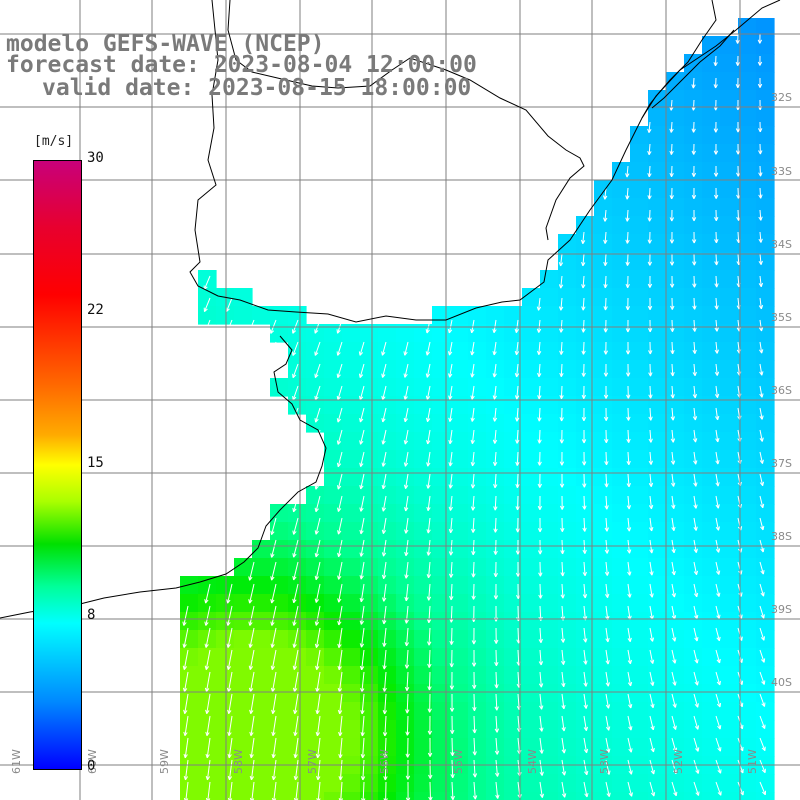 This screenshot has height=800, width=800. I want to click on lon-label: 54W, so click(532, 761).